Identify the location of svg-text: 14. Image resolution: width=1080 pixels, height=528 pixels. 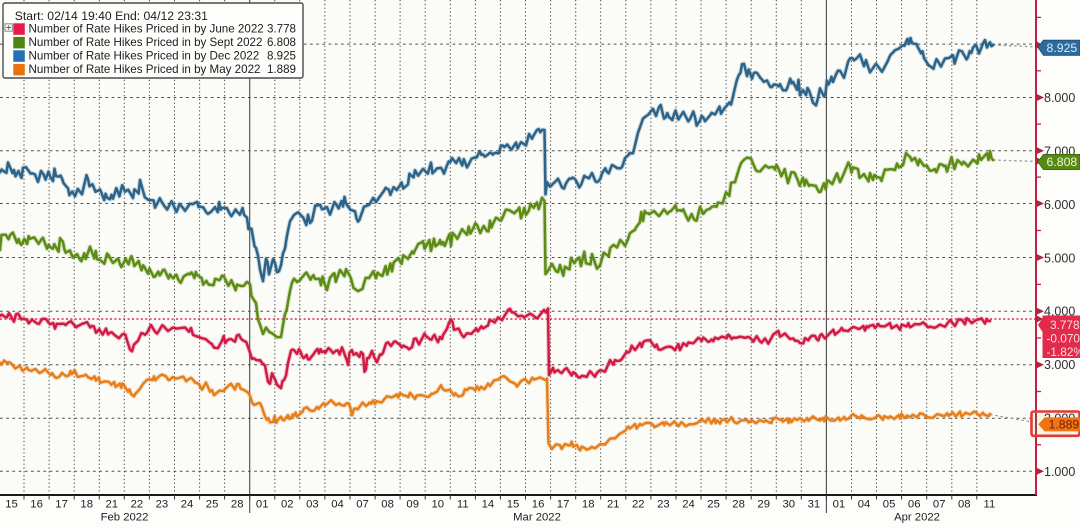
(488, 504).